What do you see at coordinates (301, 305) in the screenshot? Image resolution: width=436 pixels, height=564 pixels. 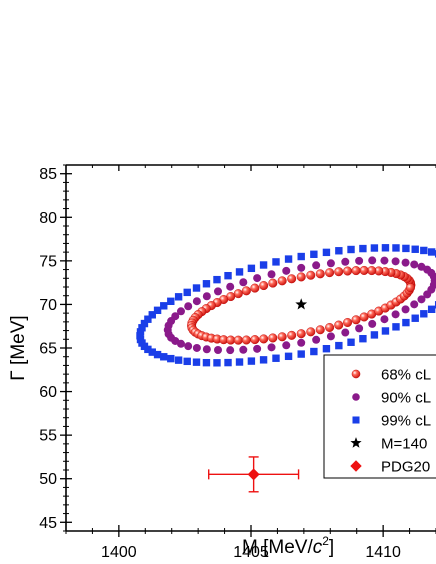 I see `series-sphere` at bounding box center [301, 305].